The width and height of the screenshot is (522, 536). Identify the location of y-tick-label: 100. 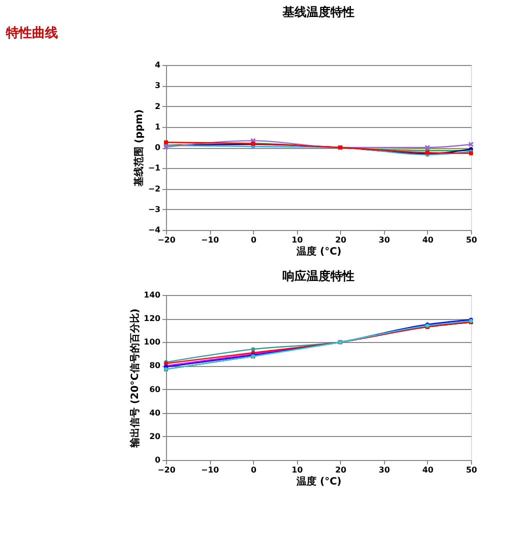
(152, 342).